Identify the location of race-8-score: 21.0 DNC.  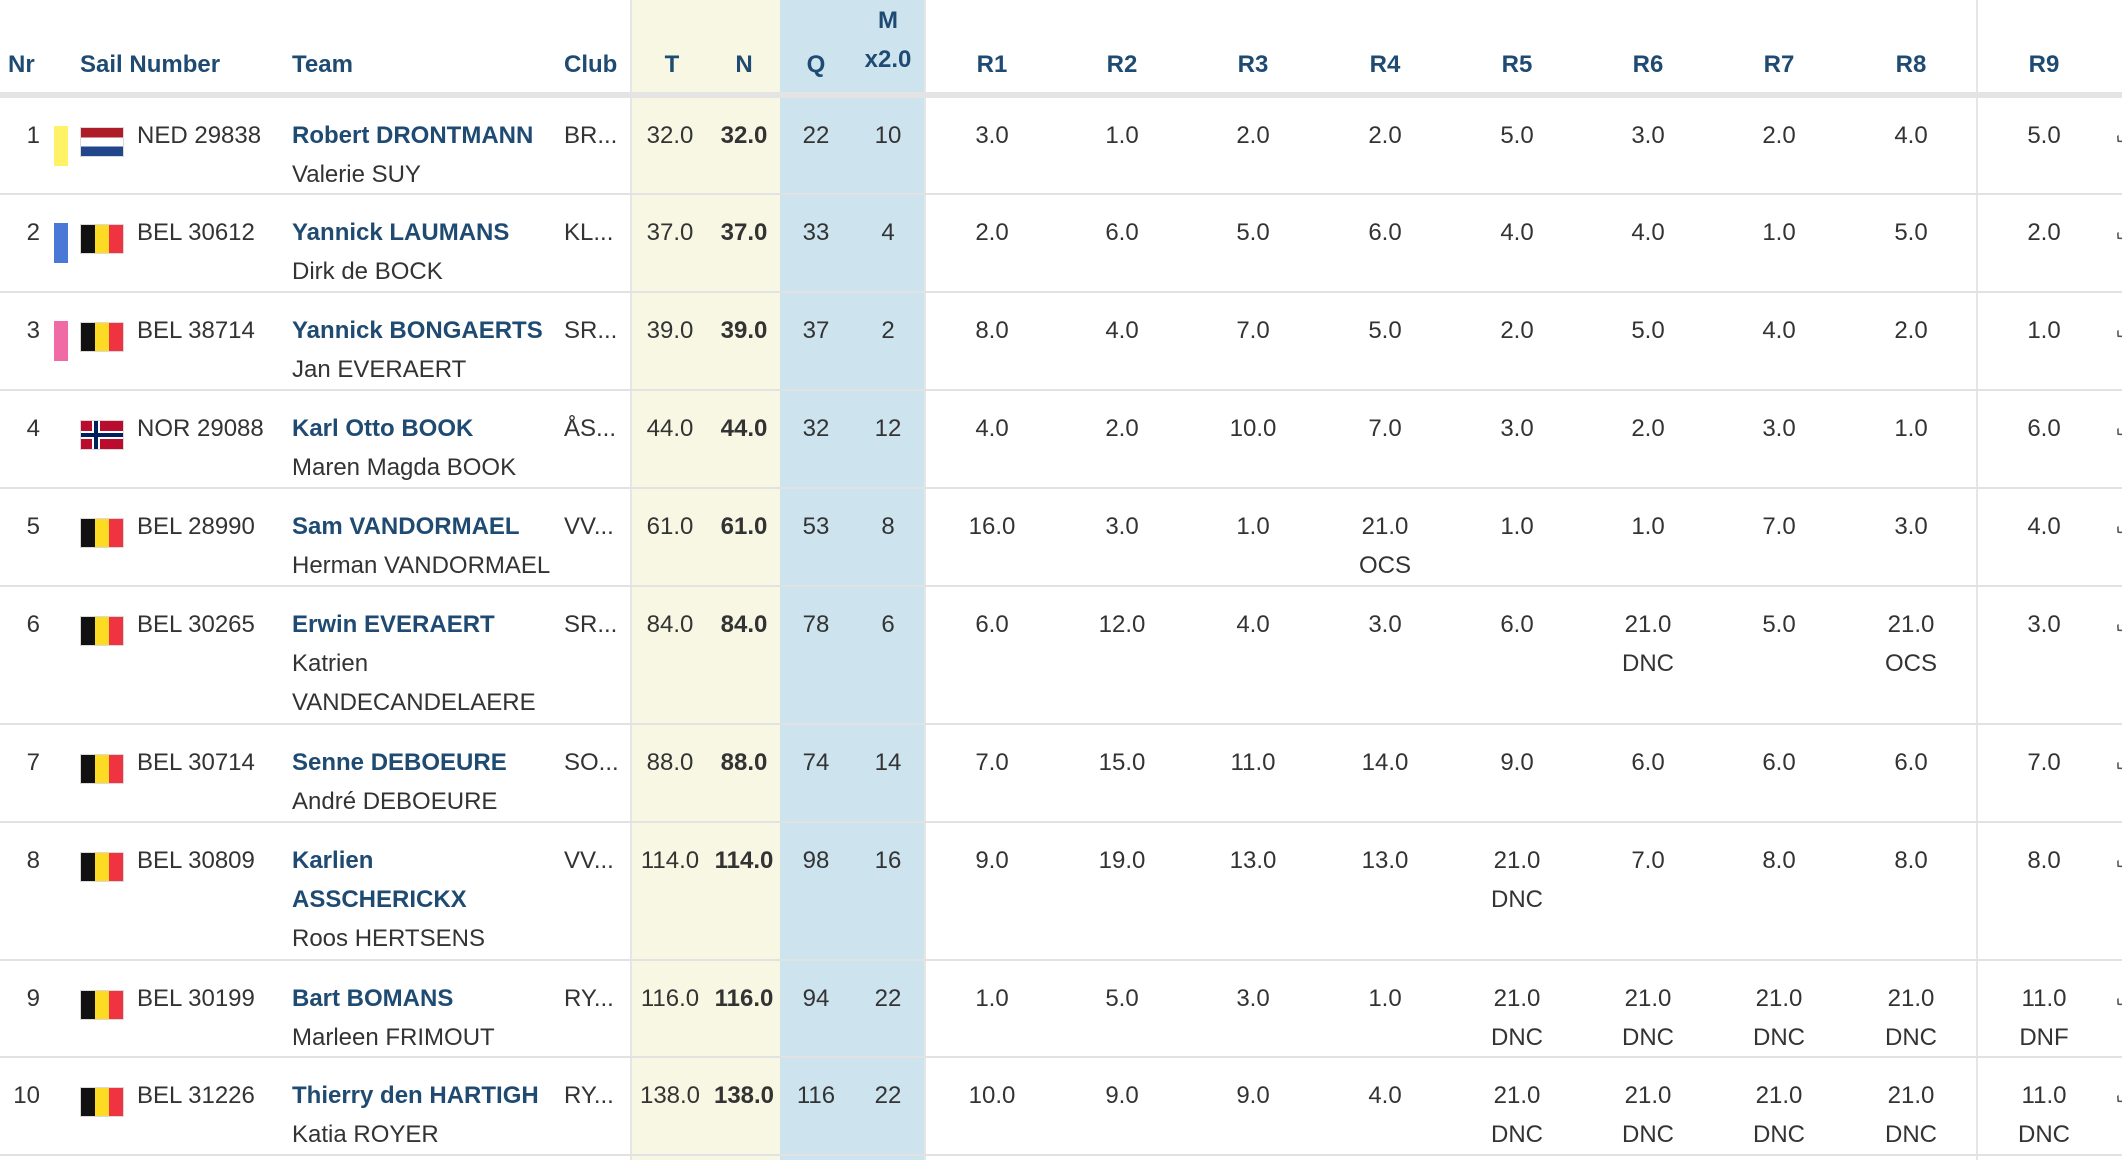
(1911, 1018).